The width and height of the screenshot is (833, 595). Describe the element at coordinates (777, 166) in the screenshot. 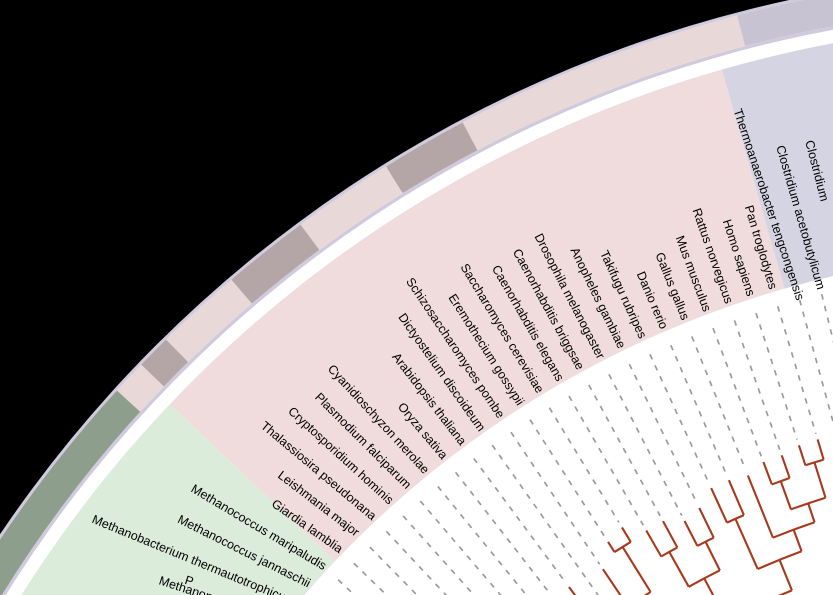

I see `sector-bacteria` at that location.